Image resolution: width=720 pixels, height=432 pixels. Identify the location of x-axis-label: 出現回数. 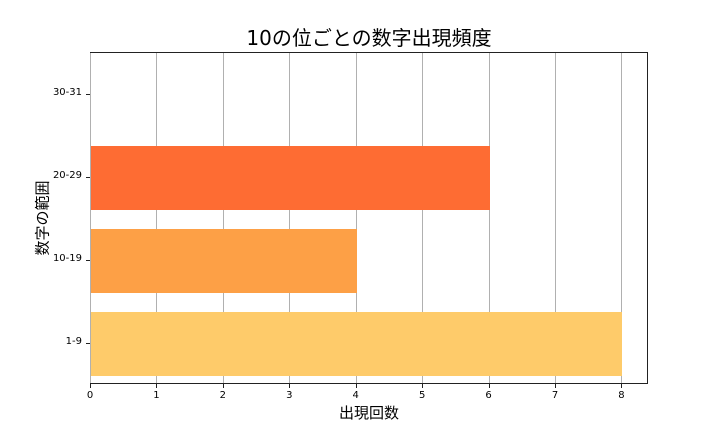
(368, 413).